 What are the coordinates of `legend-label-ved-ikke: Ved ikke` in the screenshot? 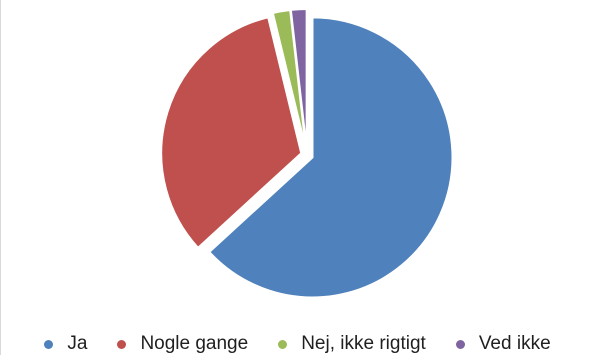 It's located at (514, 343).